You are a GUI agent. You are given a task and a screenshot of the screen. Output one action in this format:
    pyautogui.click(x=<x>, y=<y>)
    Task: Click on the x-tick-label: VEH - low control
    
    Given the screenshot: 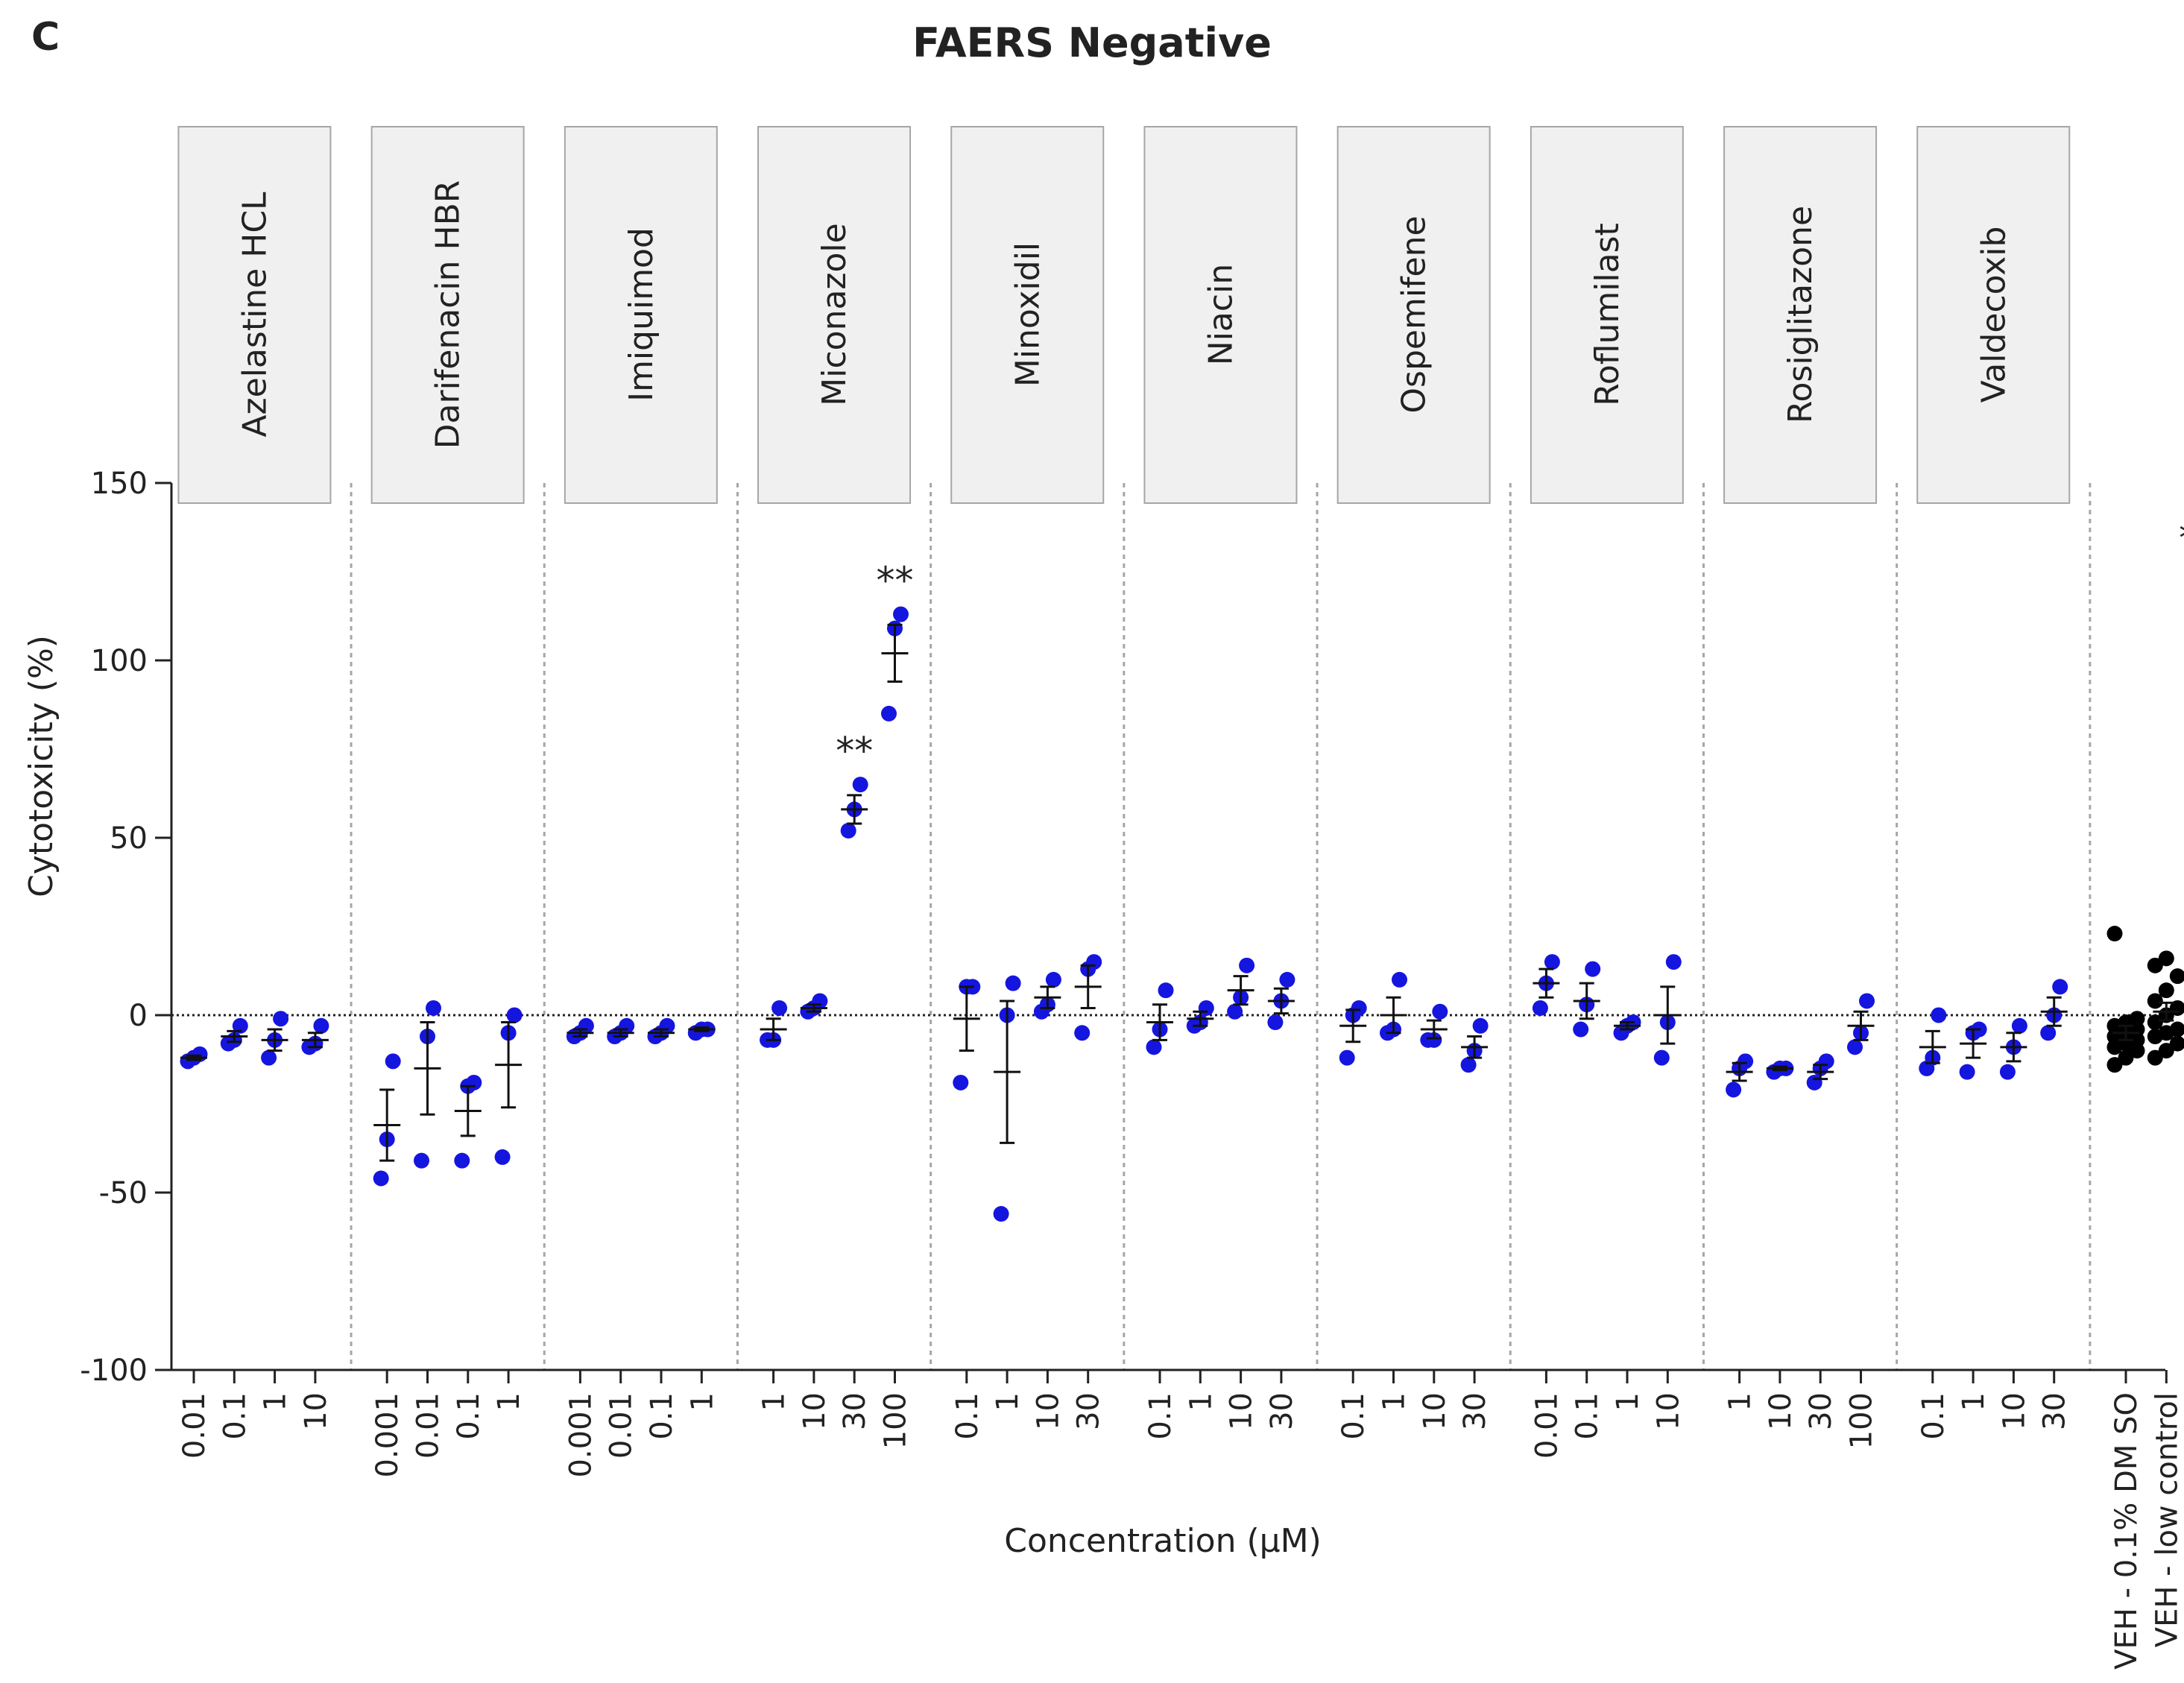 What is the action you would take?
    pyautogui.click(x=2167, y=1520)
    